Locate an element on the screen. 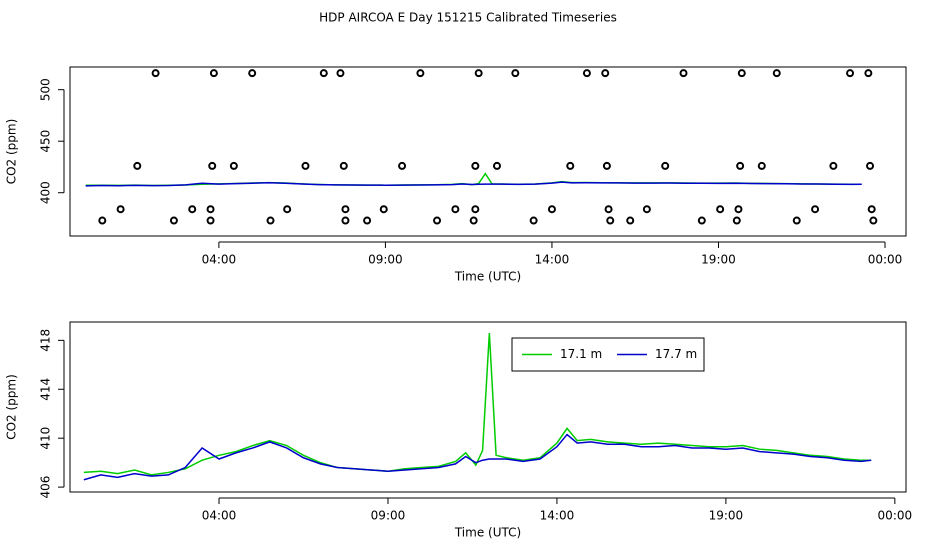 This screenshot has height=540, width=936. y-tick-label: 410 is located at coordinates (46, 438).